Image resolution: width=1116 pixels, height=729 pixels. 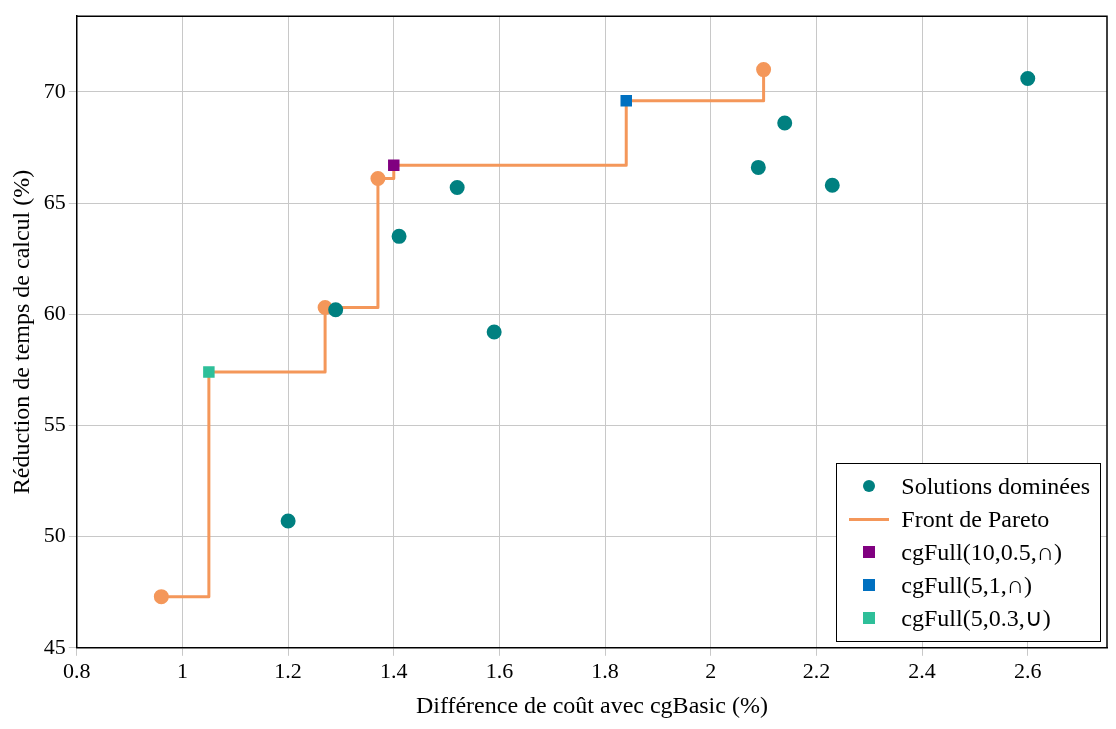 What do you see at coordinates (54, 201) in the screenshot?
I see `y-tick-label: 65` at bounding box center [54, 201].